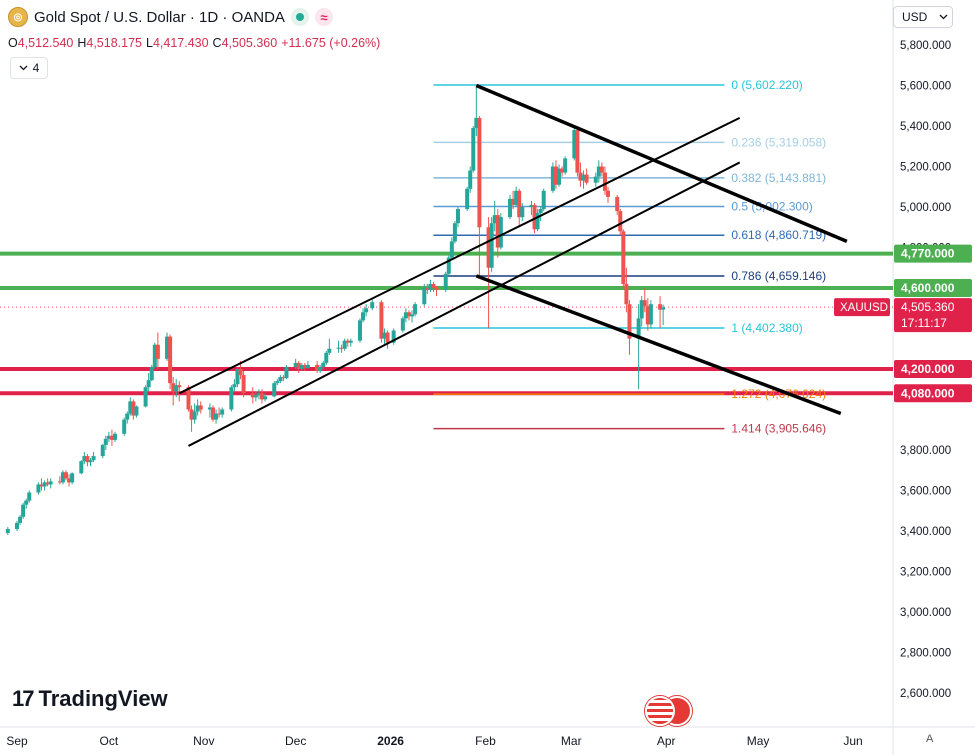  Describe the element at coordinates (180, 43) in the screenshot. I see `low-value: 4,417.430` at that location.